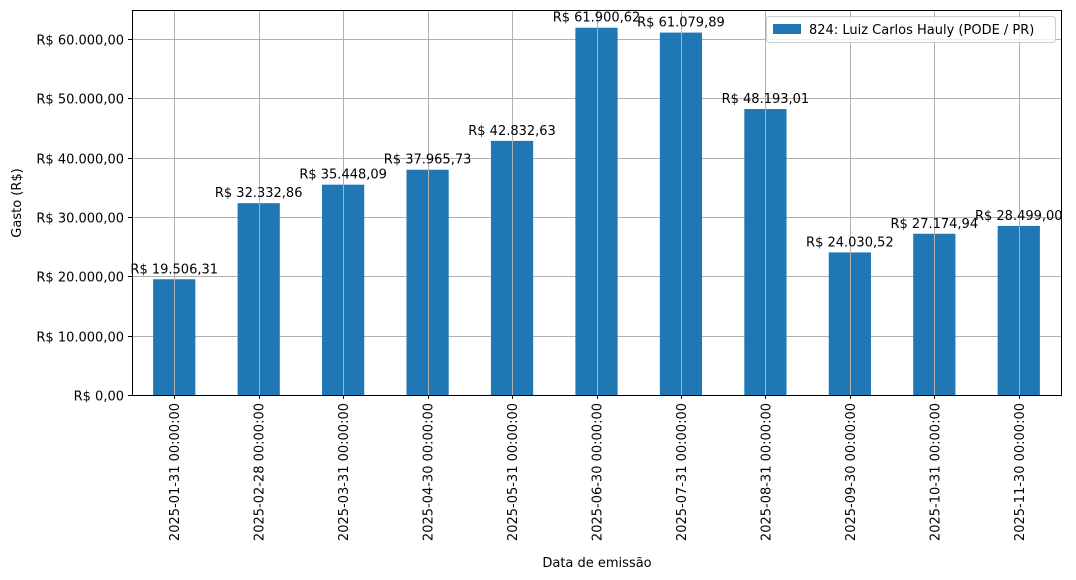 Image resolution: width=1076 pixels, height=580 pixels. What do you see at coordinates (921, 30) in the screenshot?
I see `legend-label: 824: Luiz Carlos Hauly (PODE / PR)` at bounding box center [921, 30].